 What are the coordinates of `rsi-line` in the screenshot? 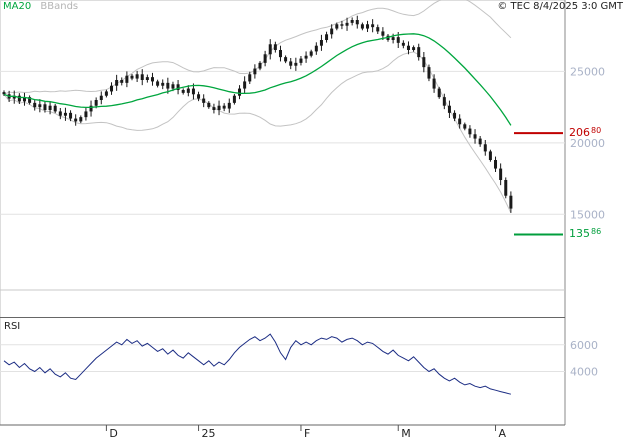 It's located at (257, 364).